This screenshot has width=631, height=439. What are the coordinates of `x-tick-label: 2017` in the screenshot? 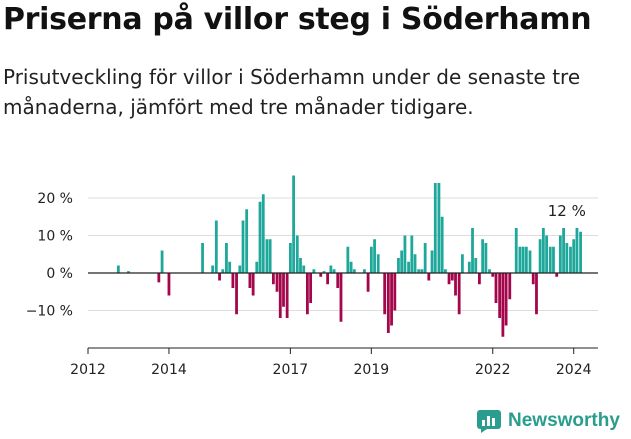 It's located at (291, 370).